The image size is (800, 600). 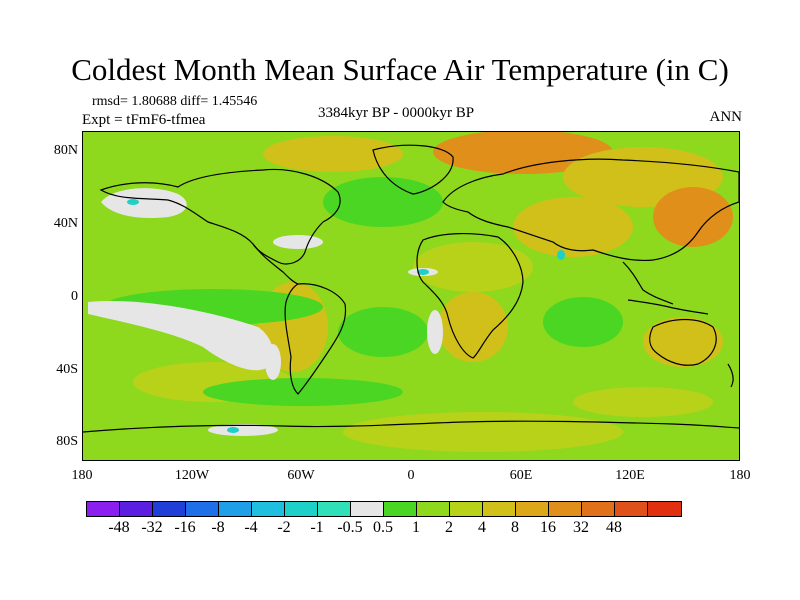 I want to click on antarctic-warm-patch, so click(x=483, y=432).